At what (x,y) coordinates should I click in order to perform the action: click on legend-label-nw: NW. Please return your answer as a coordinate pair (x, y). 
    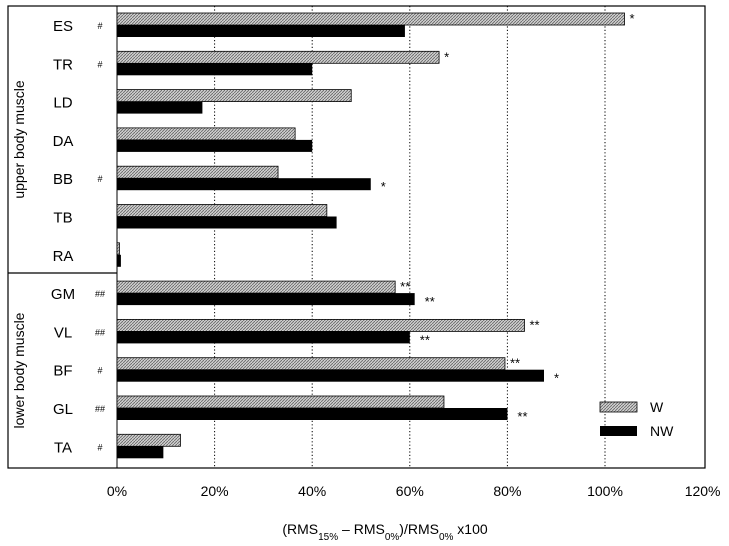
    Looking at the image, I should click on (662, 431).